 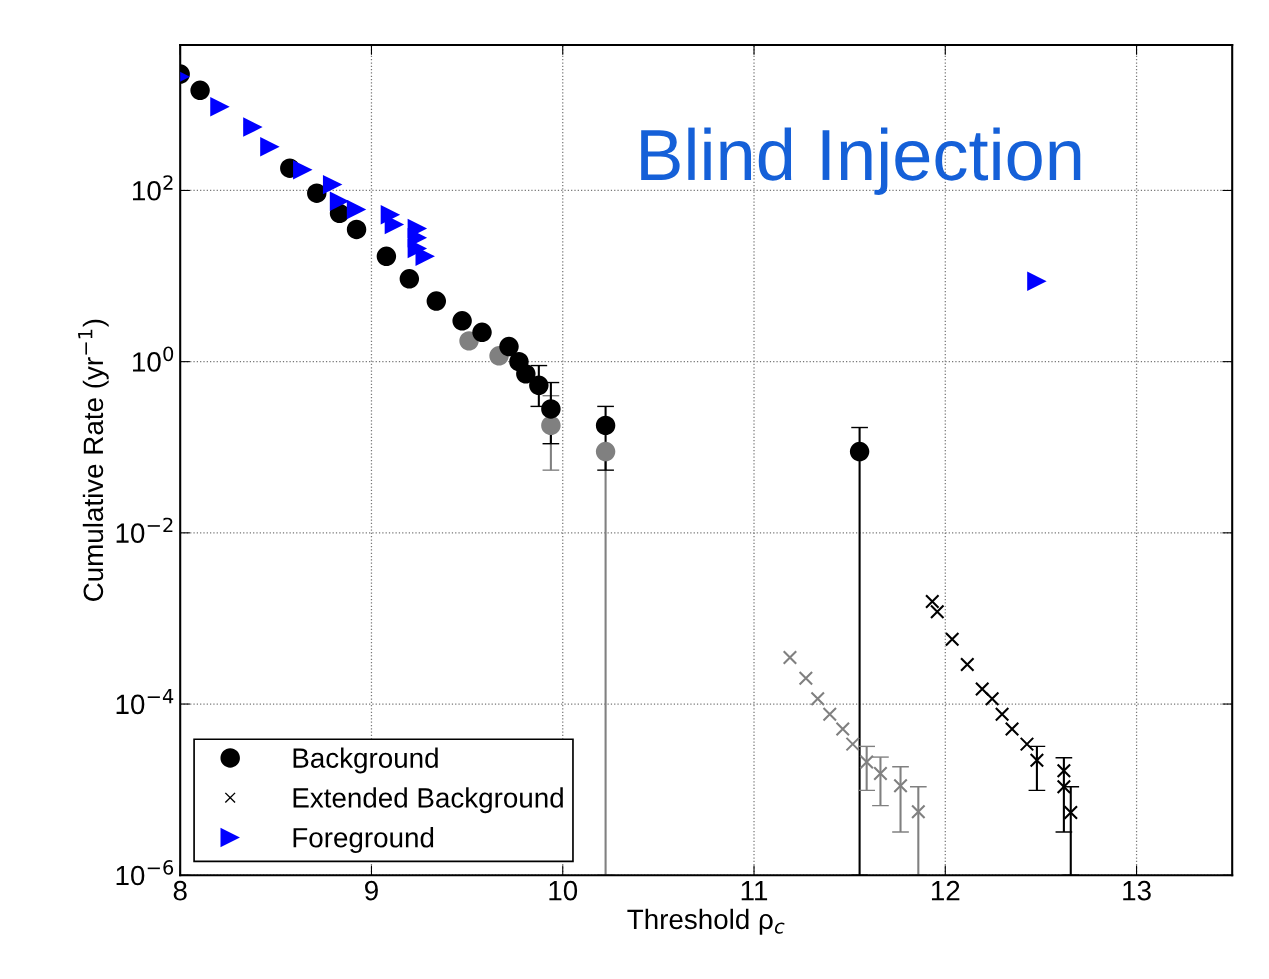 I want to click on y-tick-label: 10$^{0}$, so click(x=153, y=359).